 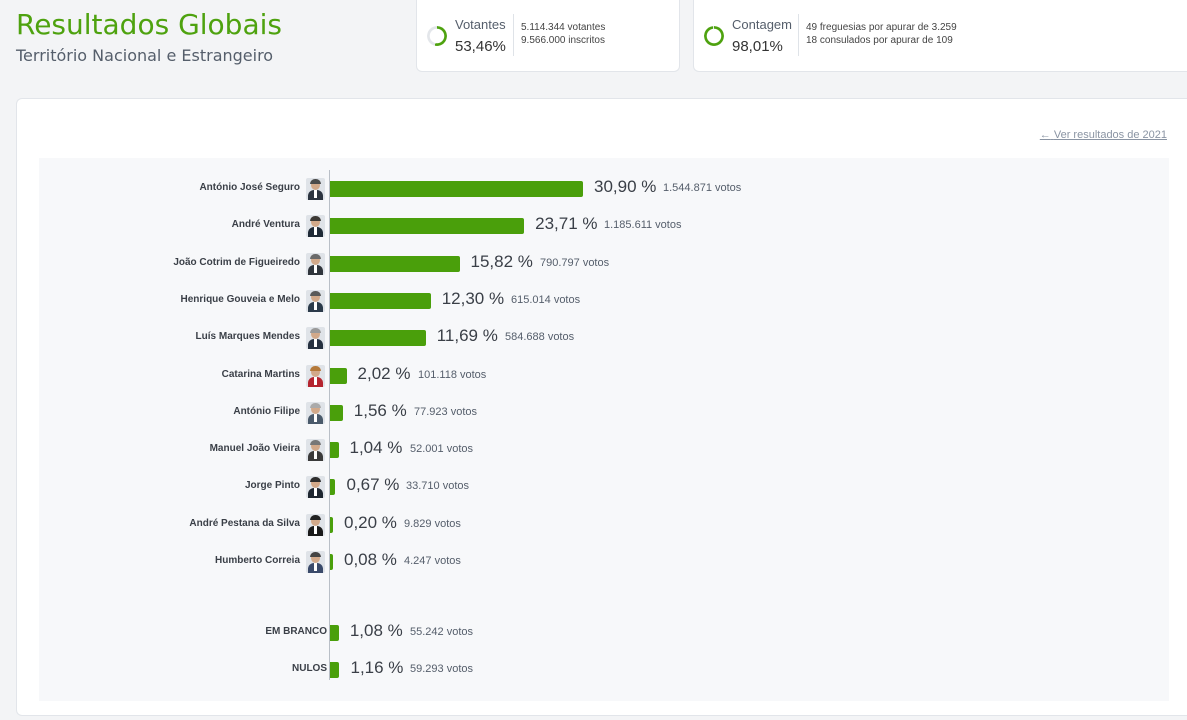 What do you see at coordinates (1110, 135) in the screenshot?
I see `previous-results-label: Ver resultados de 2021` at bounding box center [1110, 135].